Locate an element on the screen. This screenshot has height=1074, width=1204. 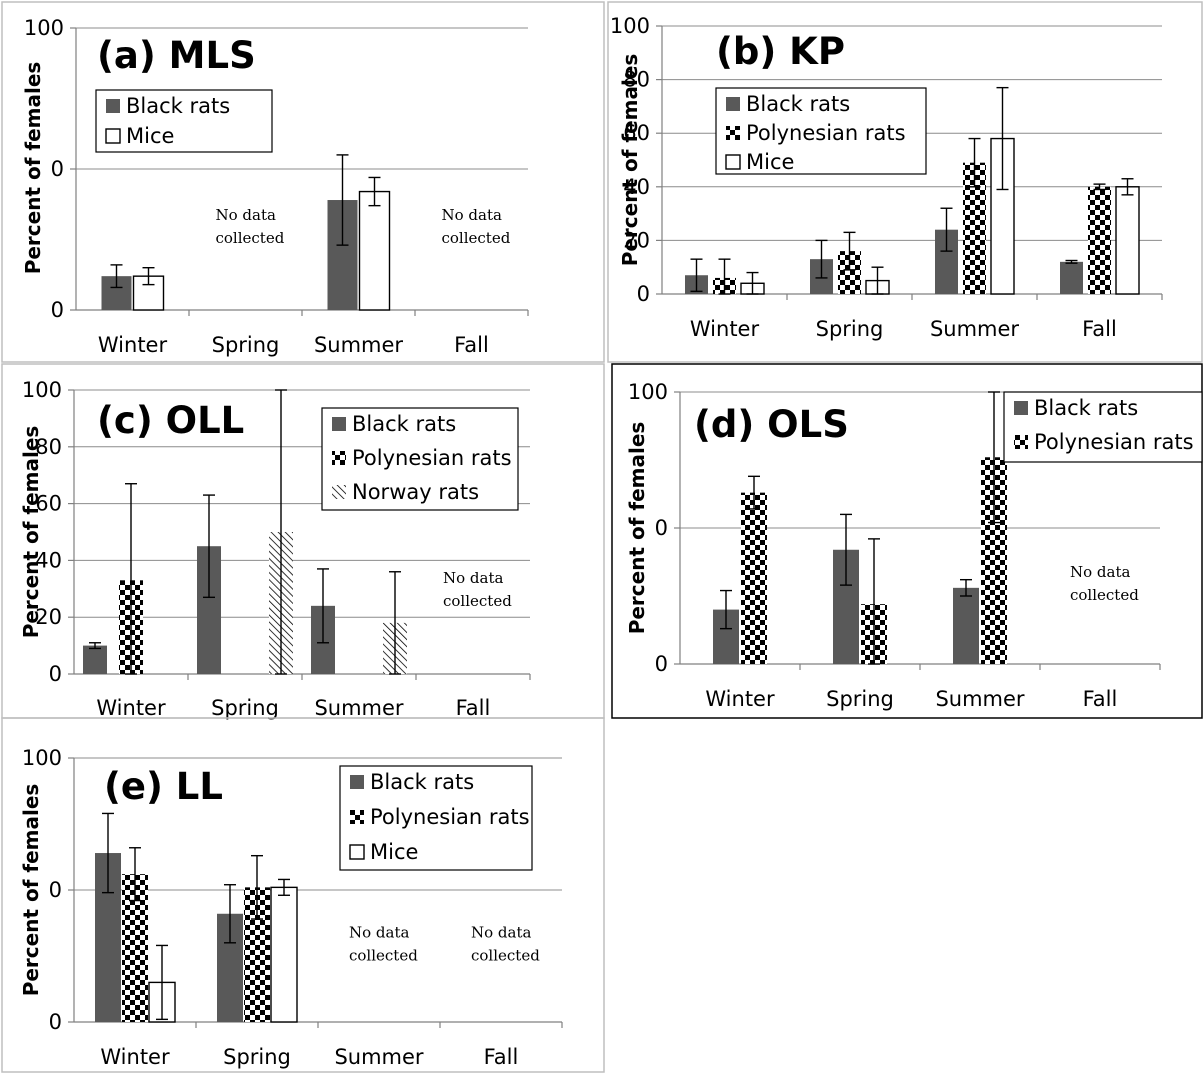
panel-title: (d) OLS is located at coordinates (771, 424).